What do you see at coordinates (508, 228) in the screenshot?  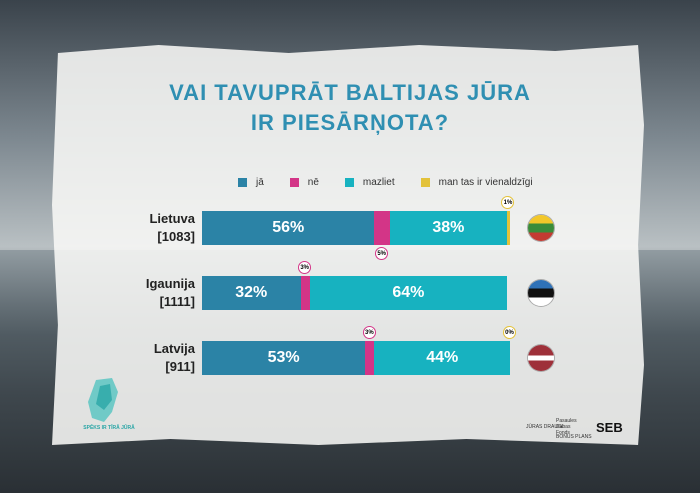 I see `bar-segment-vienaldzigi` at bounding box center [508, 228].